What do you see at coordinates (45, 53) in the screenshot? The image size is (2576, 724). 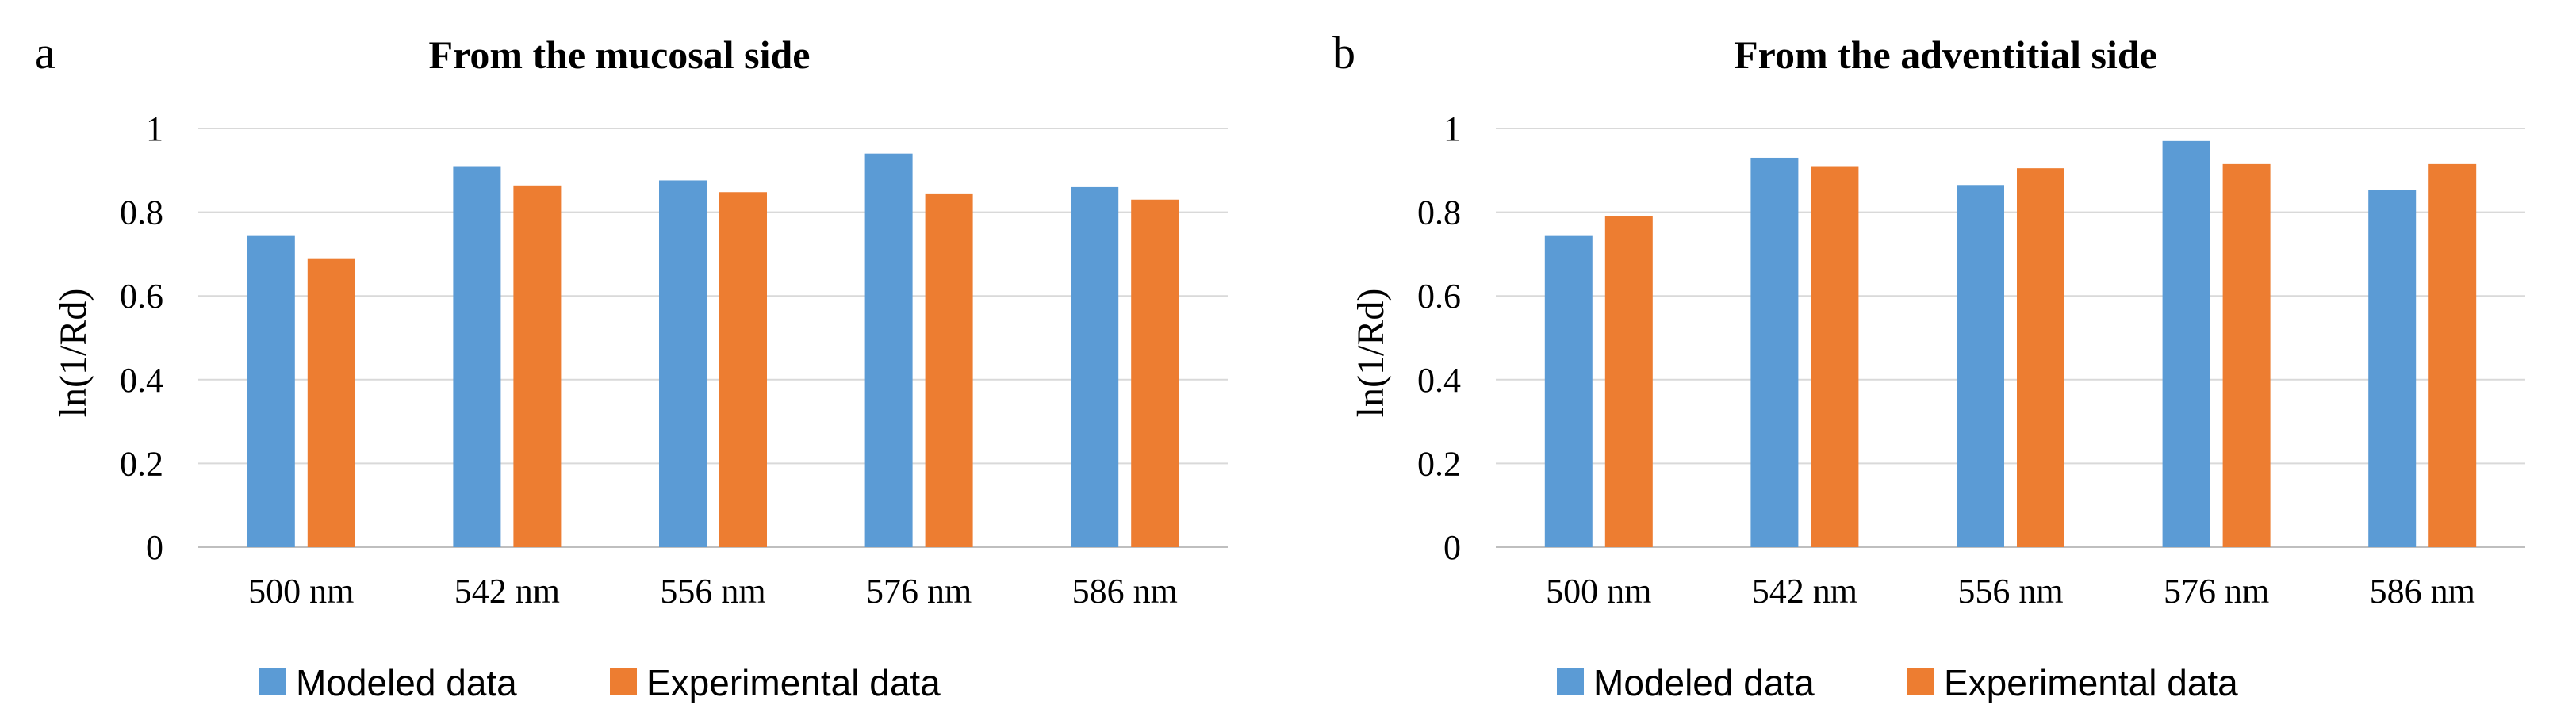 I see `panel-letter-a: a` at bounding box center [45, 53].